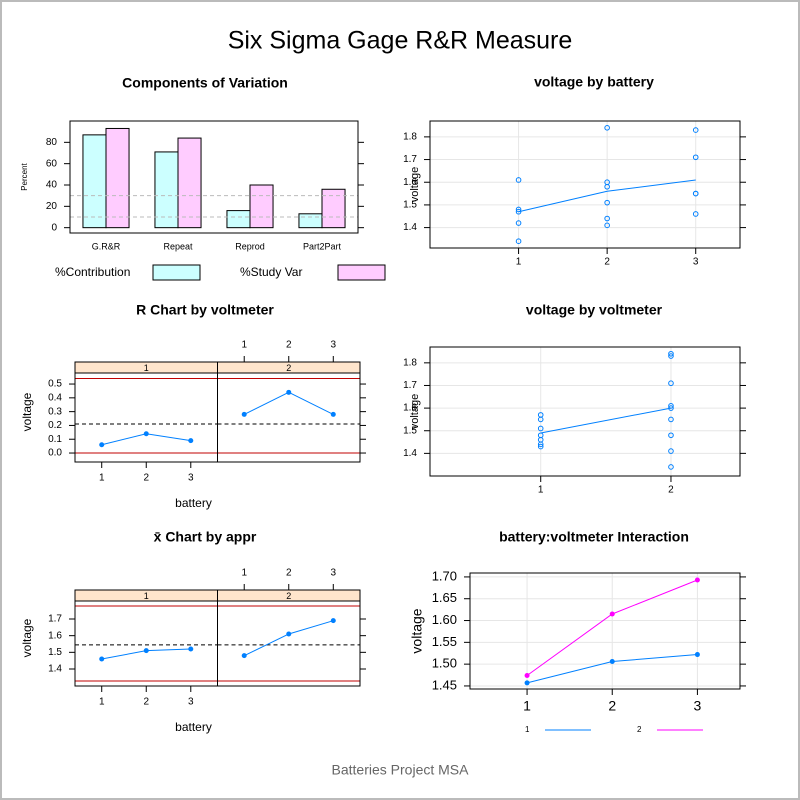 This screenshot has width=800, height=800. I want to click on x-tick-label: Part2Part, so click(322, 246).